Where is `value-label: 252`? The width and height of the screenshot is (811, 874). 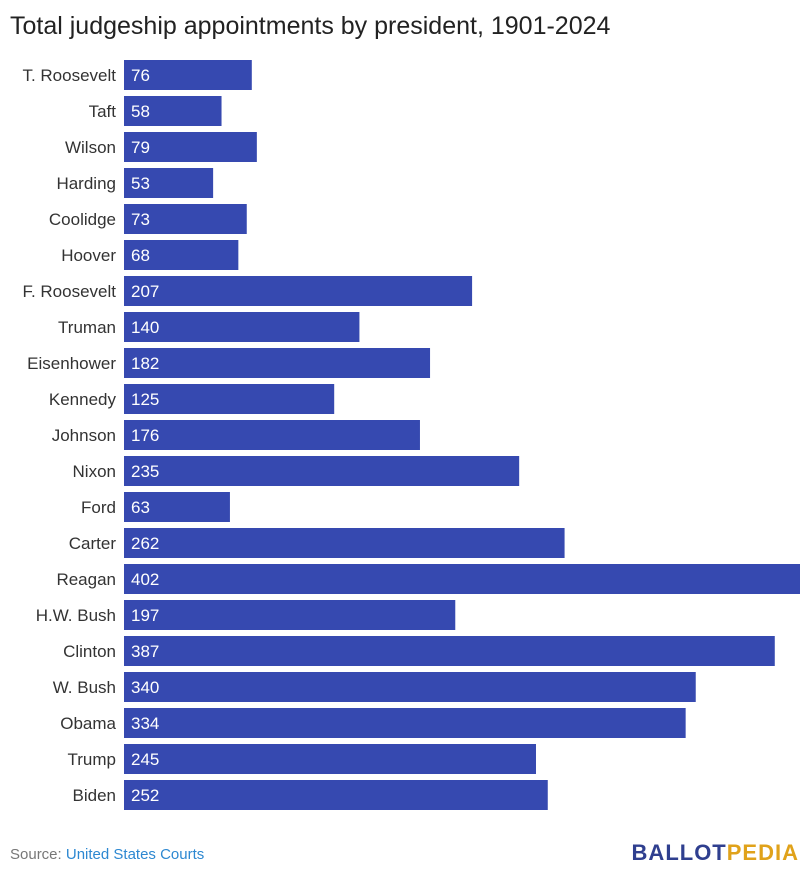 value-label: 252 is located at coordinates (145, 795).